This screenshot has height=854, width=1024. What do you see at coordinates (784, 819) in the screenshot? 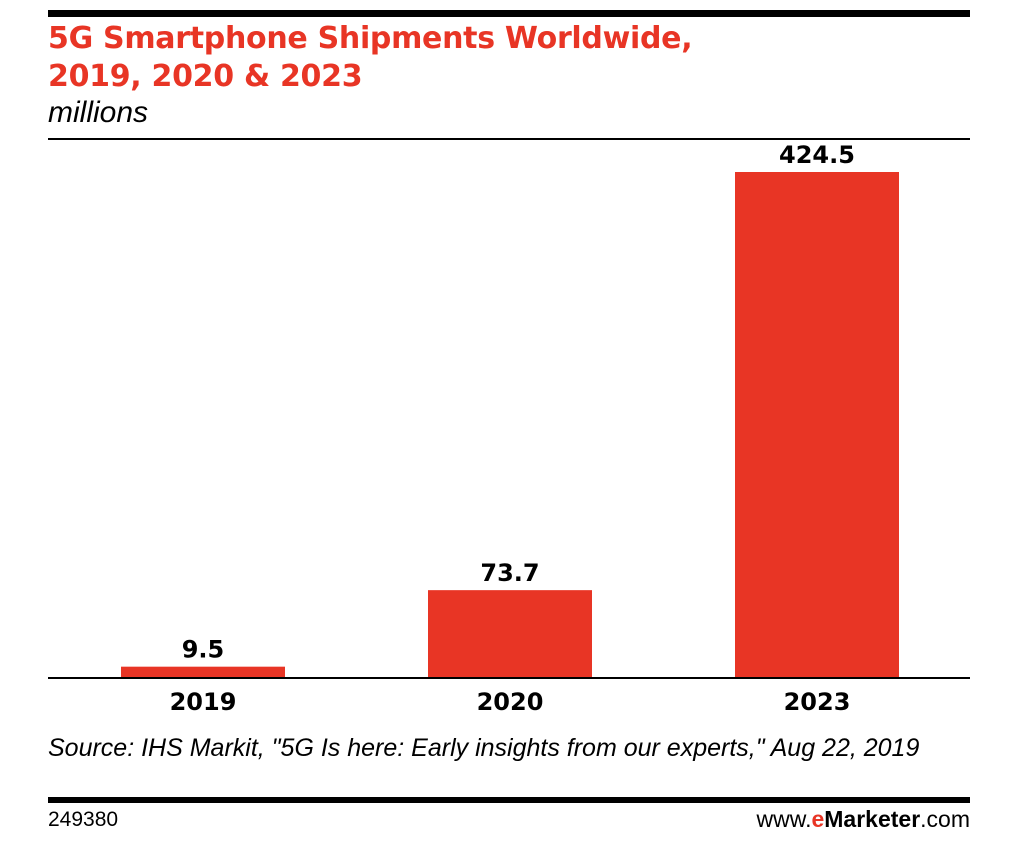
I see `brand-prefix: www.` at bounding box center [784, 819].